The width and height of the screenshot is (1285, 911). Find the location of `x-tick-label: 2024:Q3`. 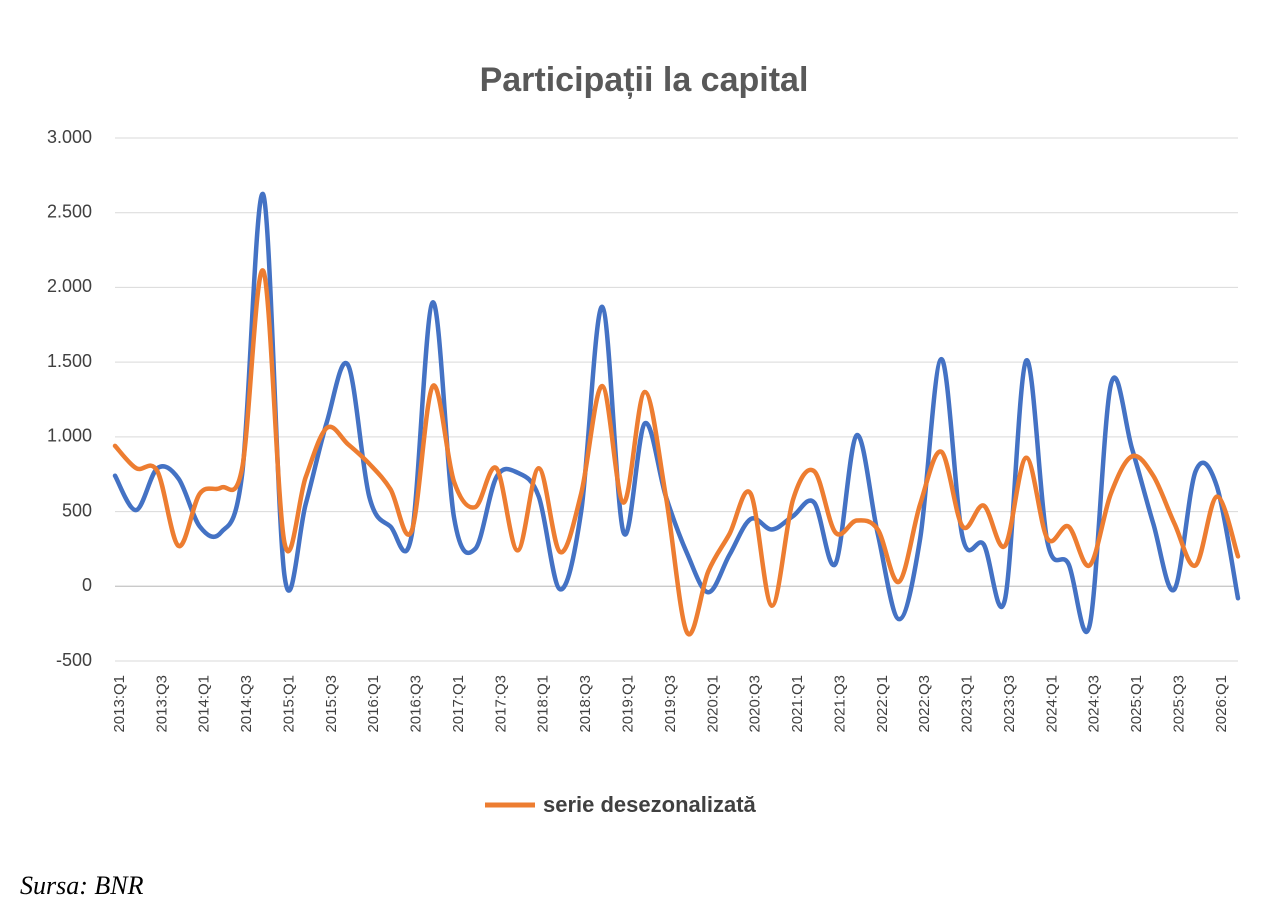

x-tick-label: 2024:Q3 is located at coordinates (1094, 704).